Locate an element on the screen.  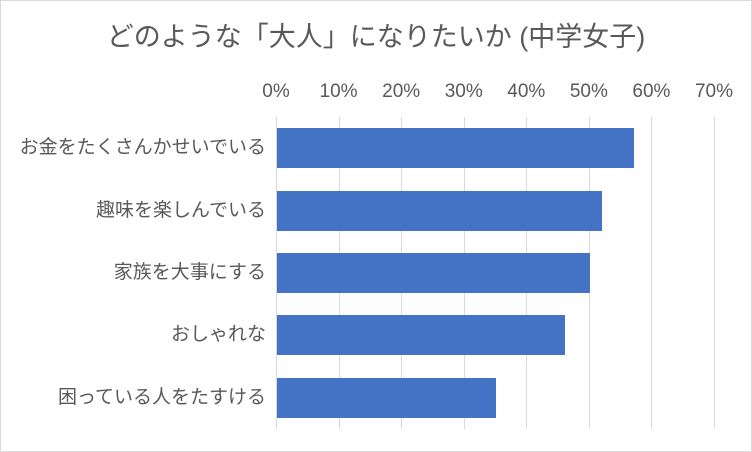
x-tick-label: 0% is located at coordinates (276, 91).